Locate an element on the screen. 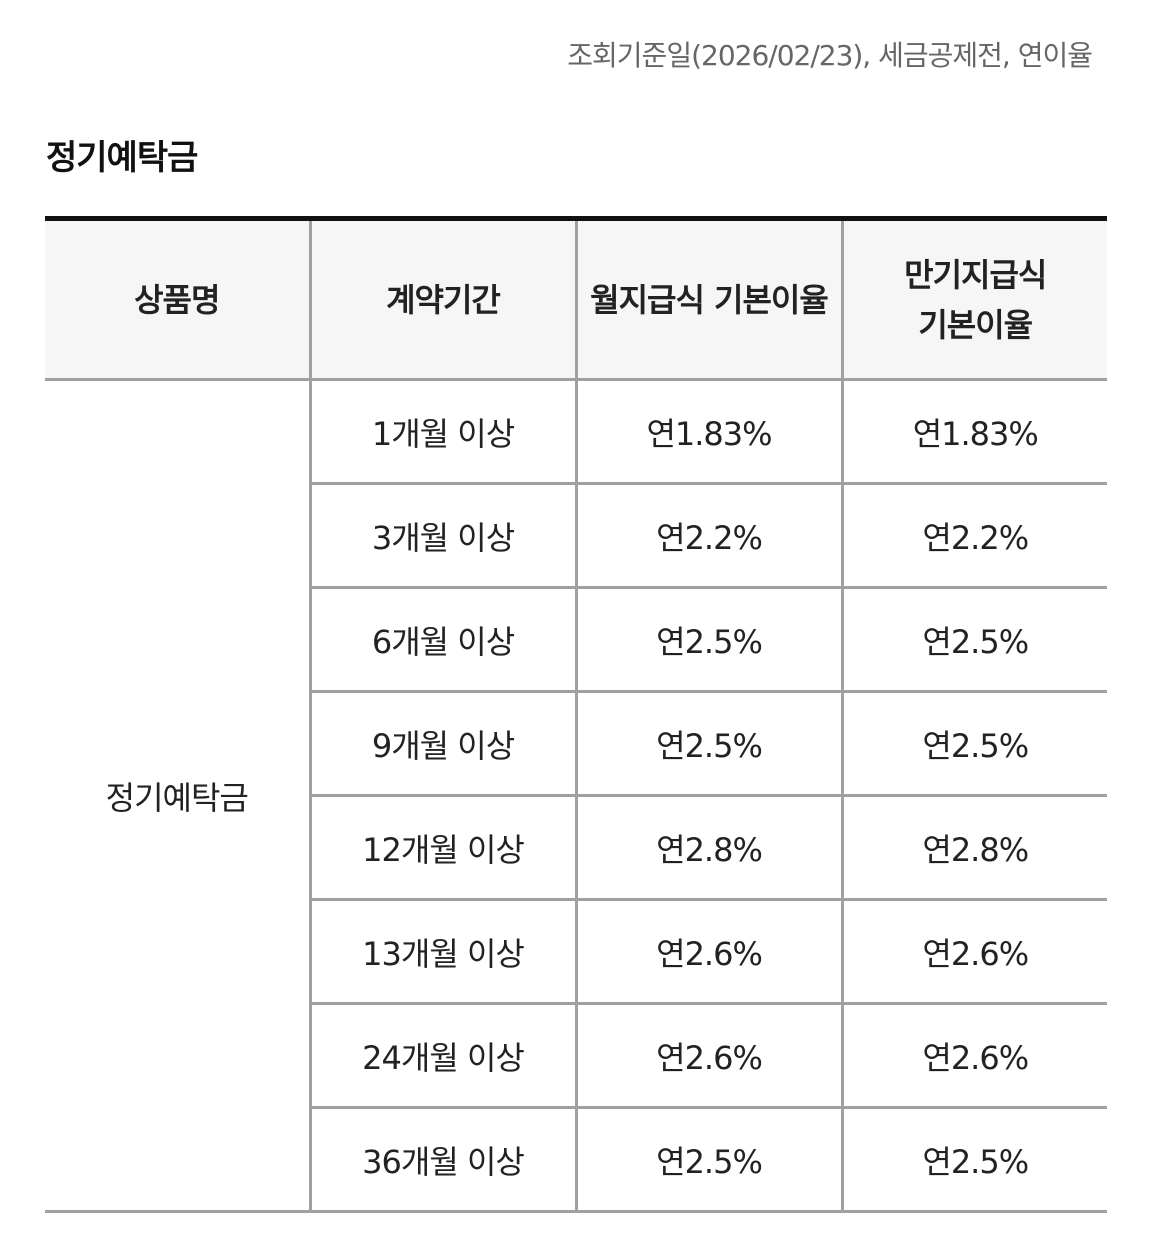  table-row: 24개월 이상 연2.6% 연2.6% is located at coordinates (576, 1056).